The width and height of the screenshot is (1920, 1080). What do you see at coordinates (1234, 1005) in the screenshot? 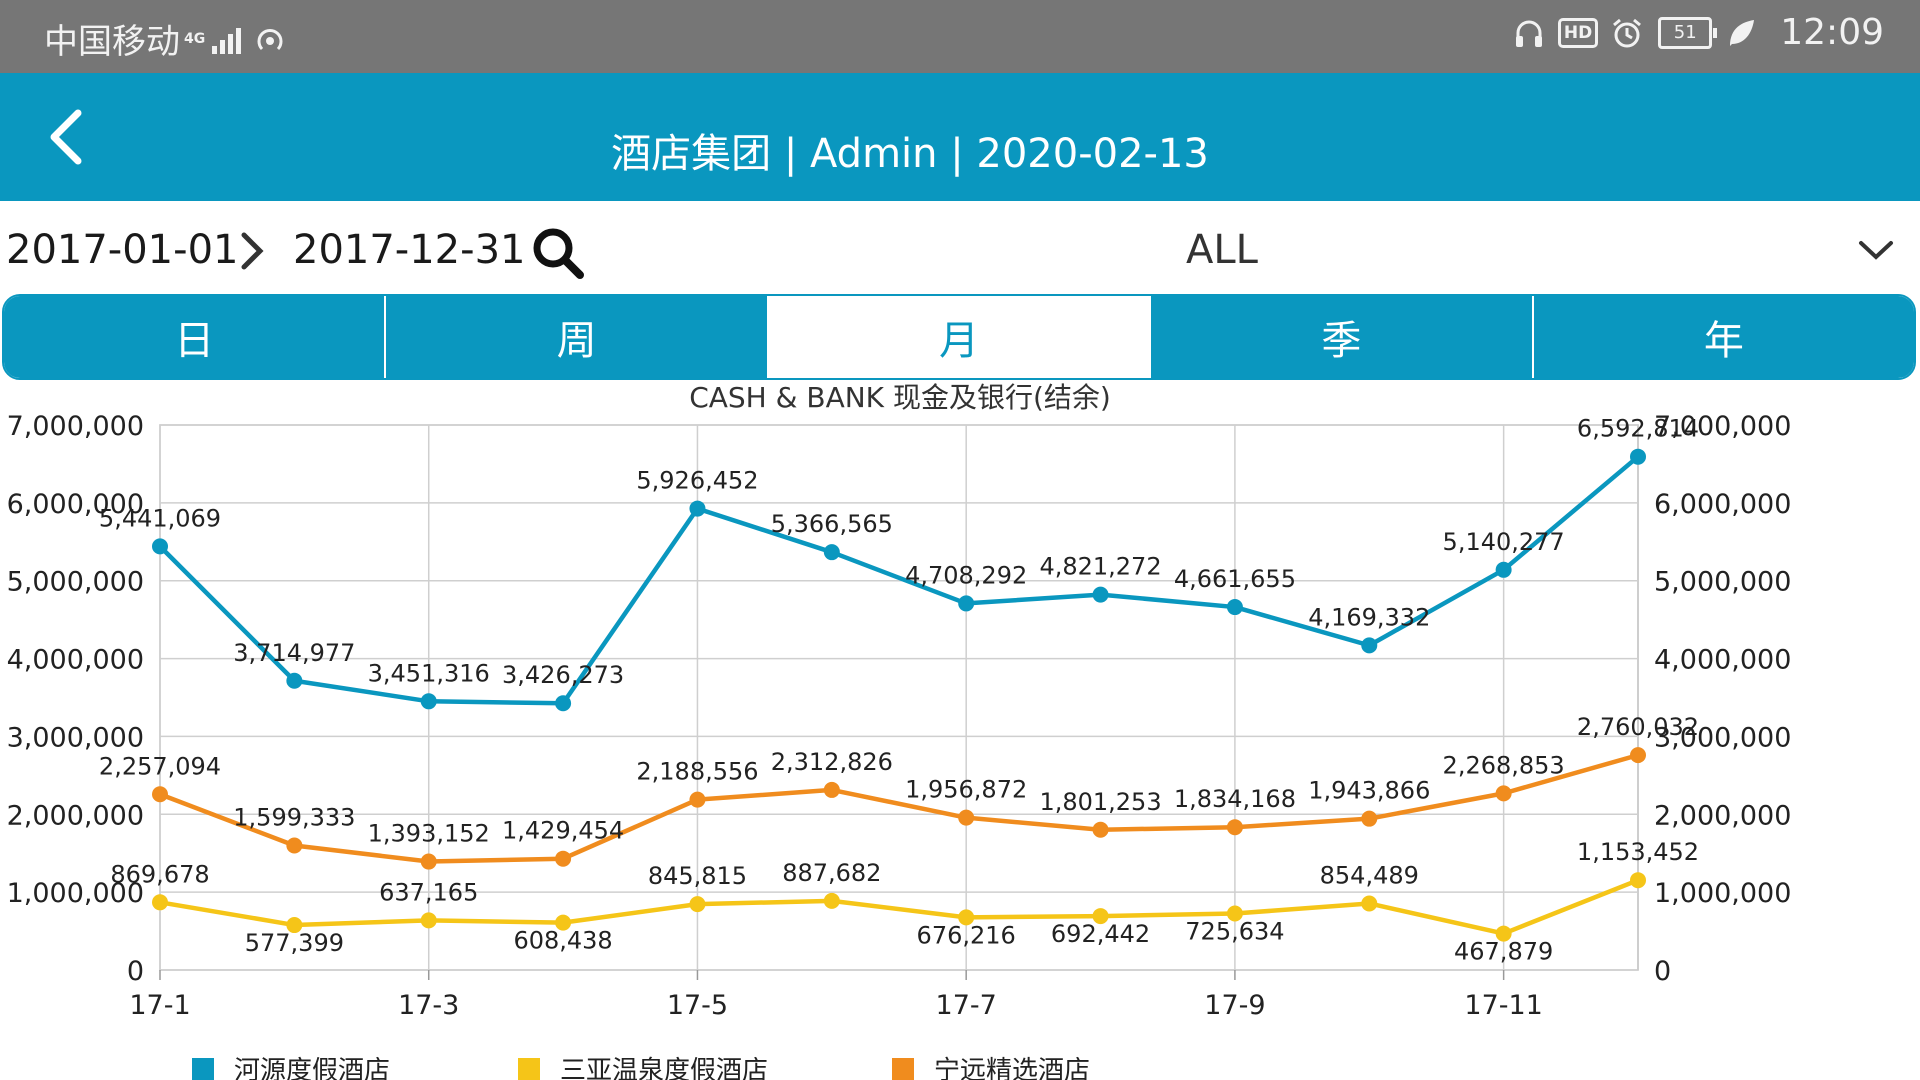
I see `x-tick-label: 17-9` at bounding box center [1234, 1005].